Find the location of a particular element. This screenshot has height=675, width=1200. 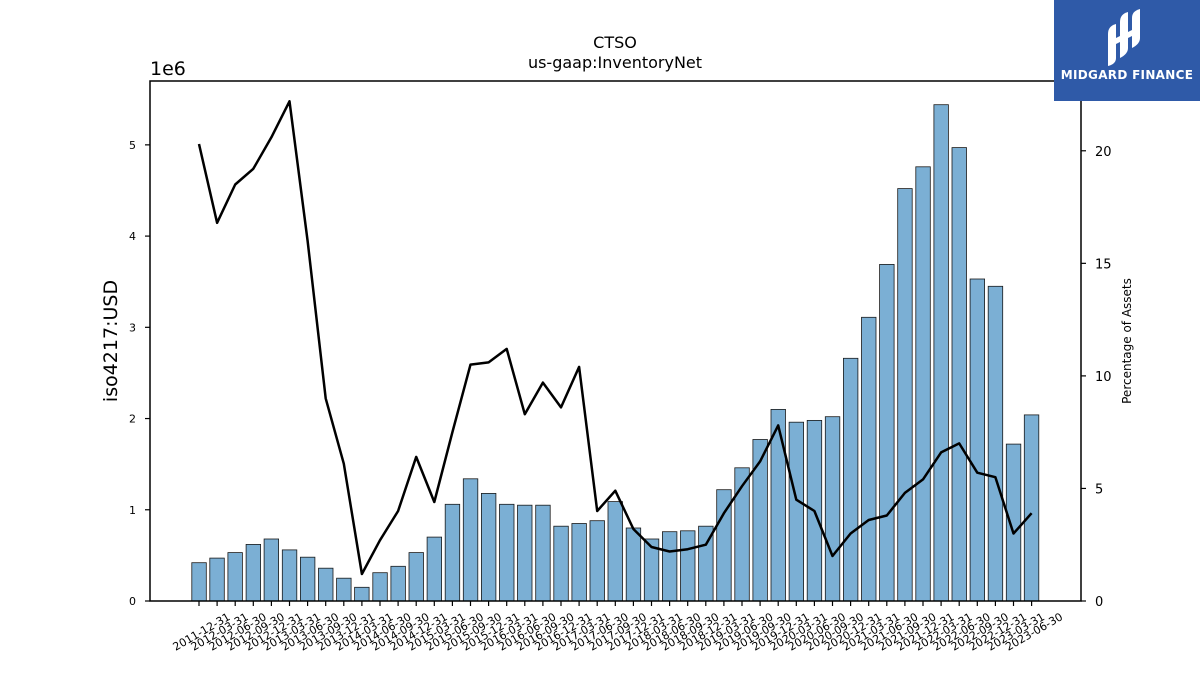

logo-mark-icon is located at coordinates (1124, 37).